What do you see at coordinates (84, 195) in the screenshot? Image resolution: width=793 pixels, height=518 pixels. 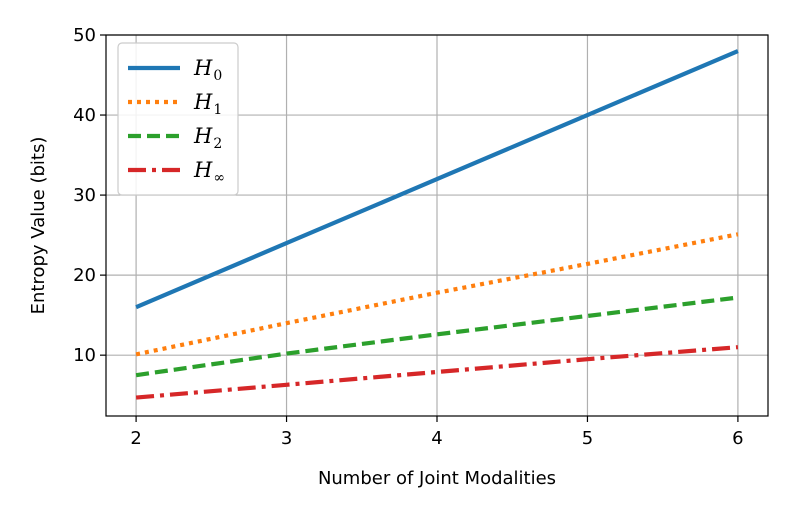 I see `y-tick-label: 30` at bounding box center [84, 195].